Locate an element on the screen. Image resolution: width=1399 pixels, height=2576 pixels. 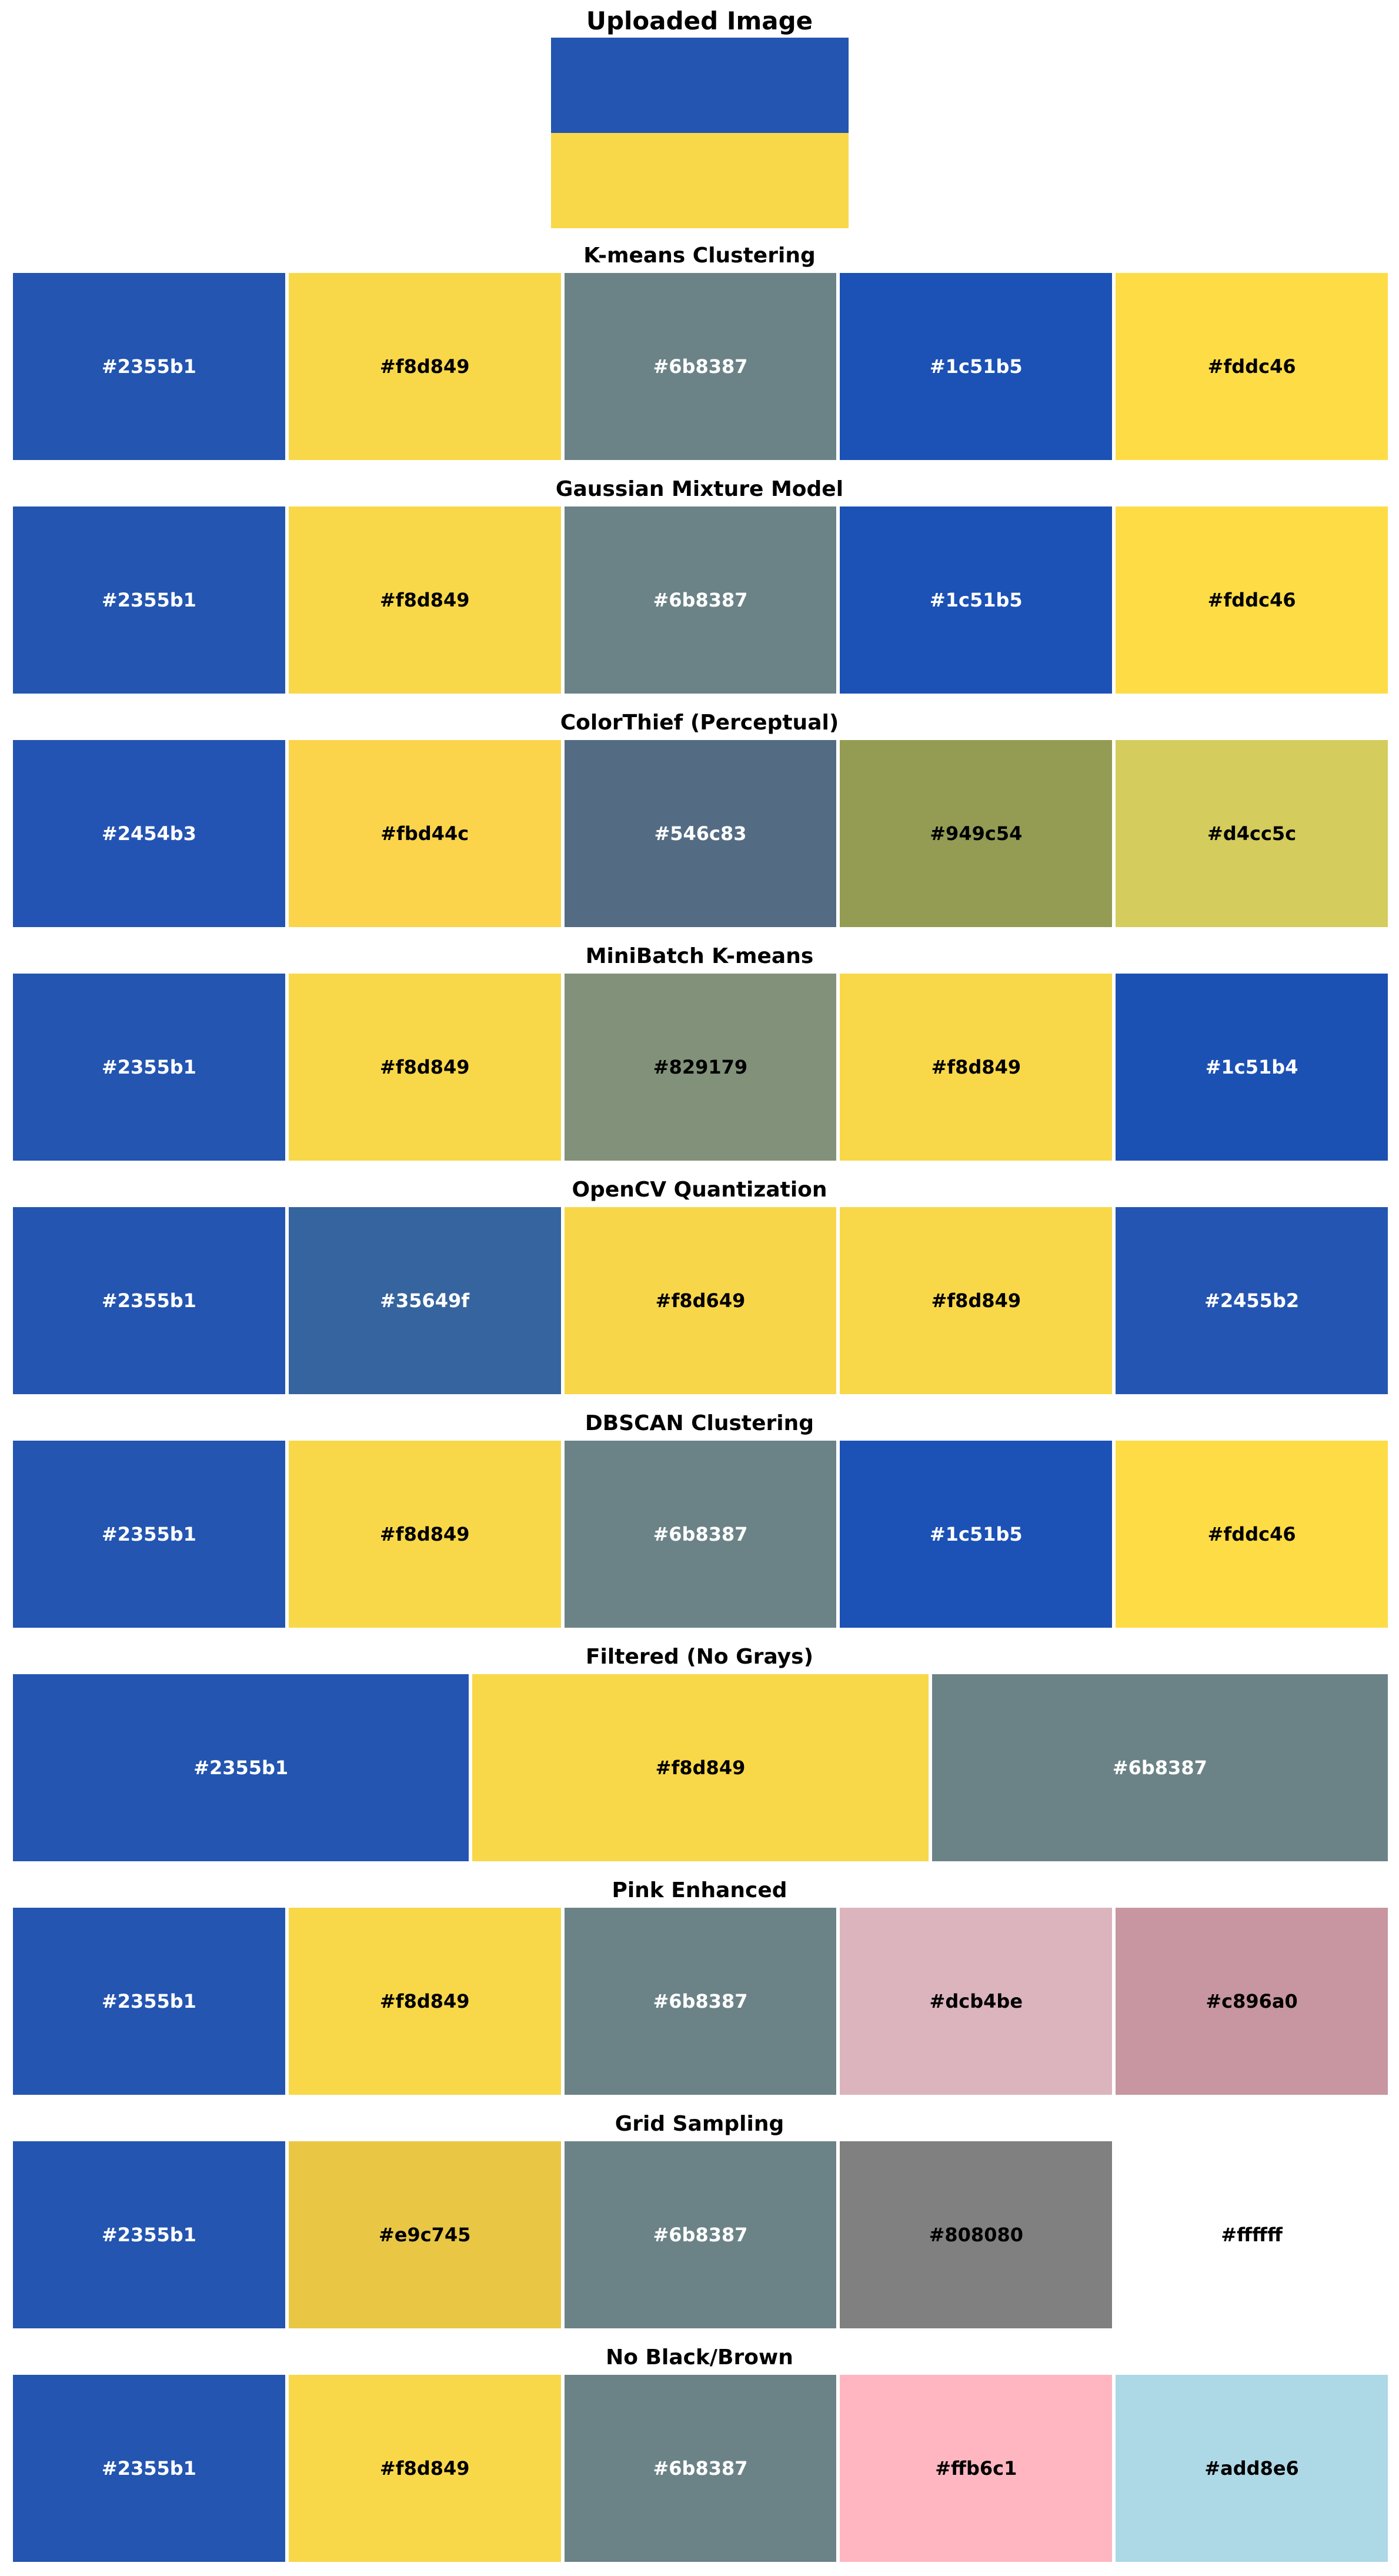
section-title: MiniBatch K-means is located at coordinates (699, 956).